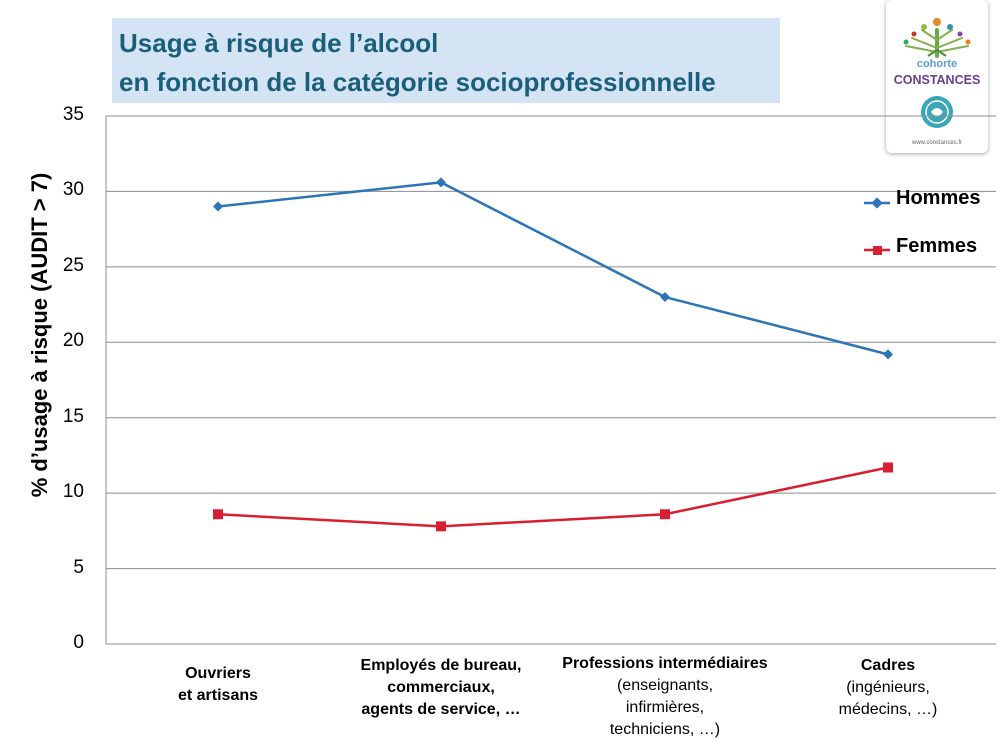 The height and width of the screenshot is (750, 1000). I want to click on y-tick-label: 25, so click(73, 265).